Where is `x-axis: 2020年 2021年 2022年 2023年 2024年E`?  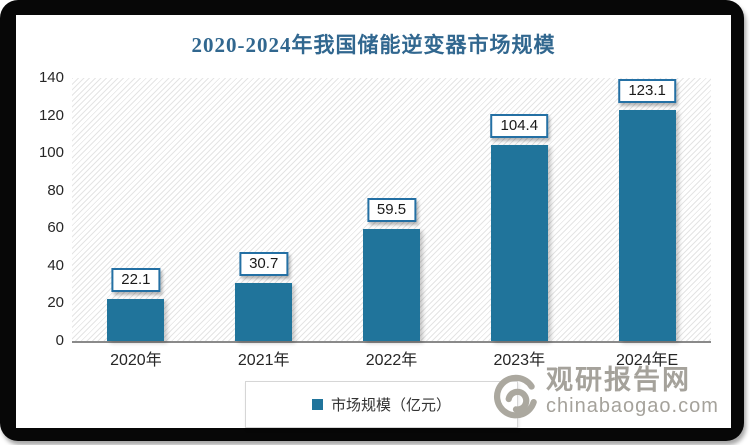
x-axis: 2020年 2021年 2022年 2023年 2024年E is located at coordinates (391, 361).